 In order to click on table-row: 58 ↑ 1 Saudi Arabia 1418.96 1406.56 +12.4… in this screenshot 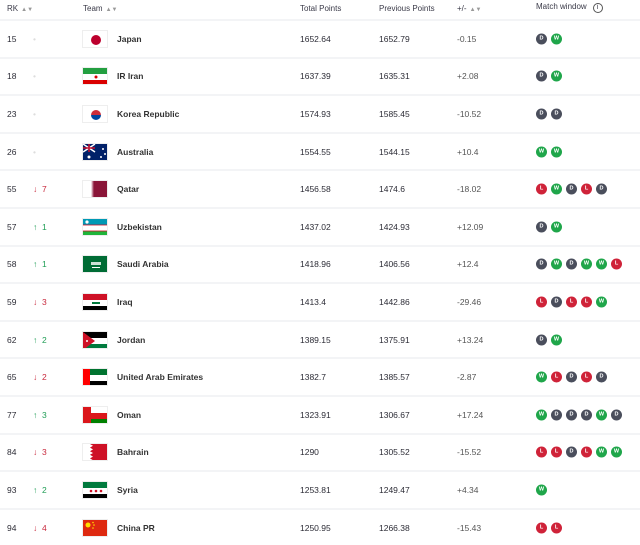, I will do `click(320, 264)`.